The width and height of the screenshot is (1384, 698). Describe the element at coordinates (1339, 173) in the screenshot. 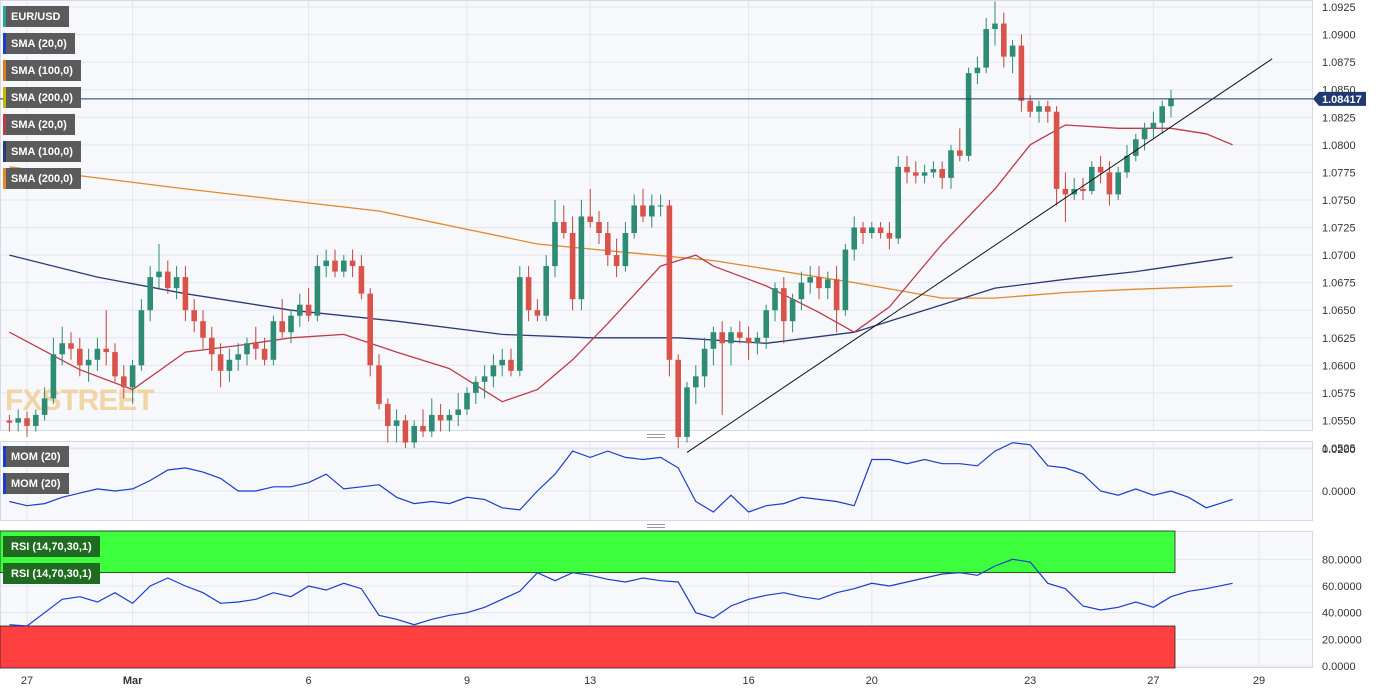

I see `price-axis-label: 1.0775` at that location.